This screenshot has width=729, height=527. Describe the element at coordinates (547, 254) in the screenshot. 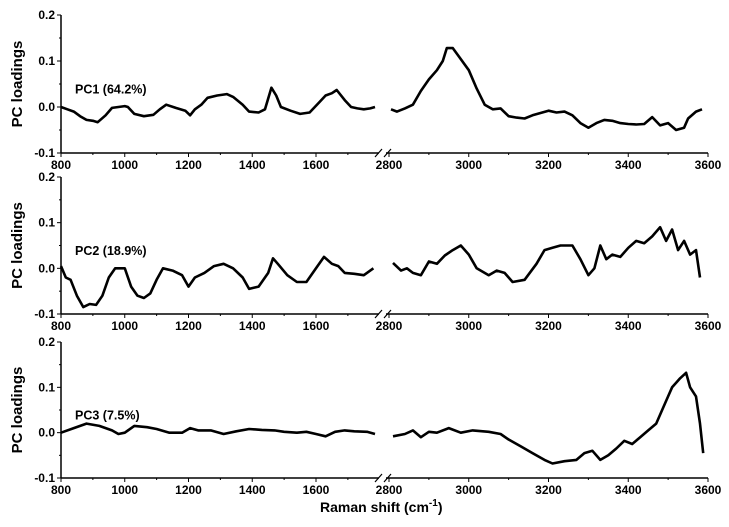

I see `series-line-pc2-high` at that location.